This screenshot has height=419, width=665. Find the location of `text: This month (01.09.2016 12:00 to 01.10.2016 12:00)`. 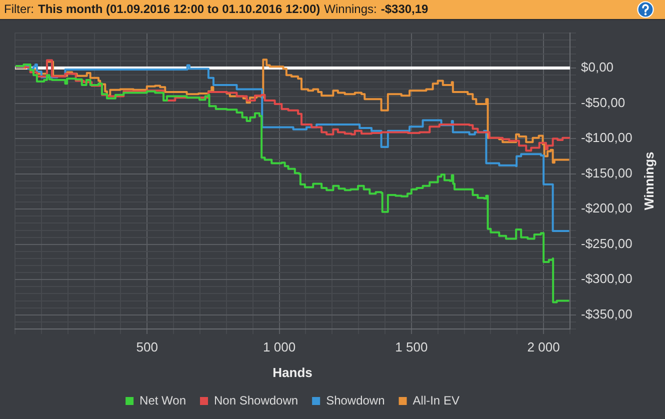

text: This month (01.09.2016 12:00 to 01.10.2016 12:00) is located at coordinates (179, 9).